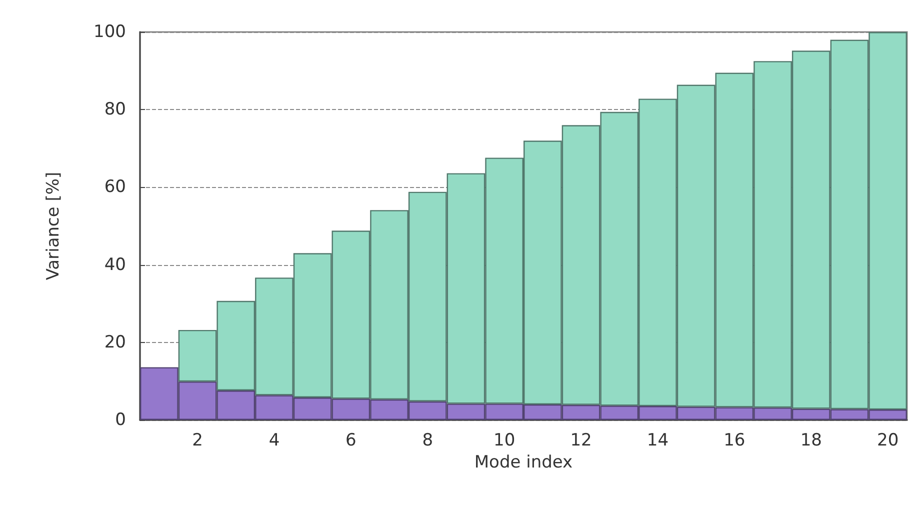 The image size is (912, 506). Describe the element at coordinates (115, 187) in the screenshot. I see `y-tick-label: 60` at that location.